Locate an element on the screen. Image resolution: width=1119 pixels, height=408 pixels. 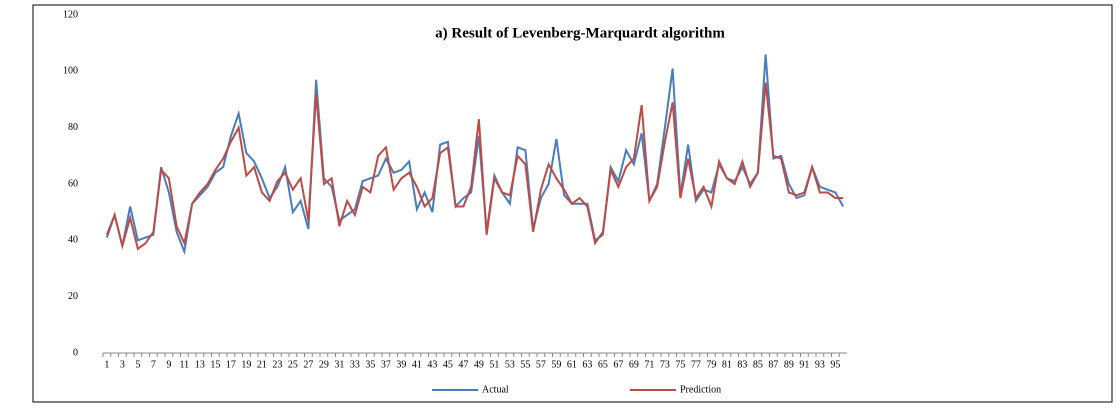
x-tick-label: 29 is located at coordinates (324, 364).